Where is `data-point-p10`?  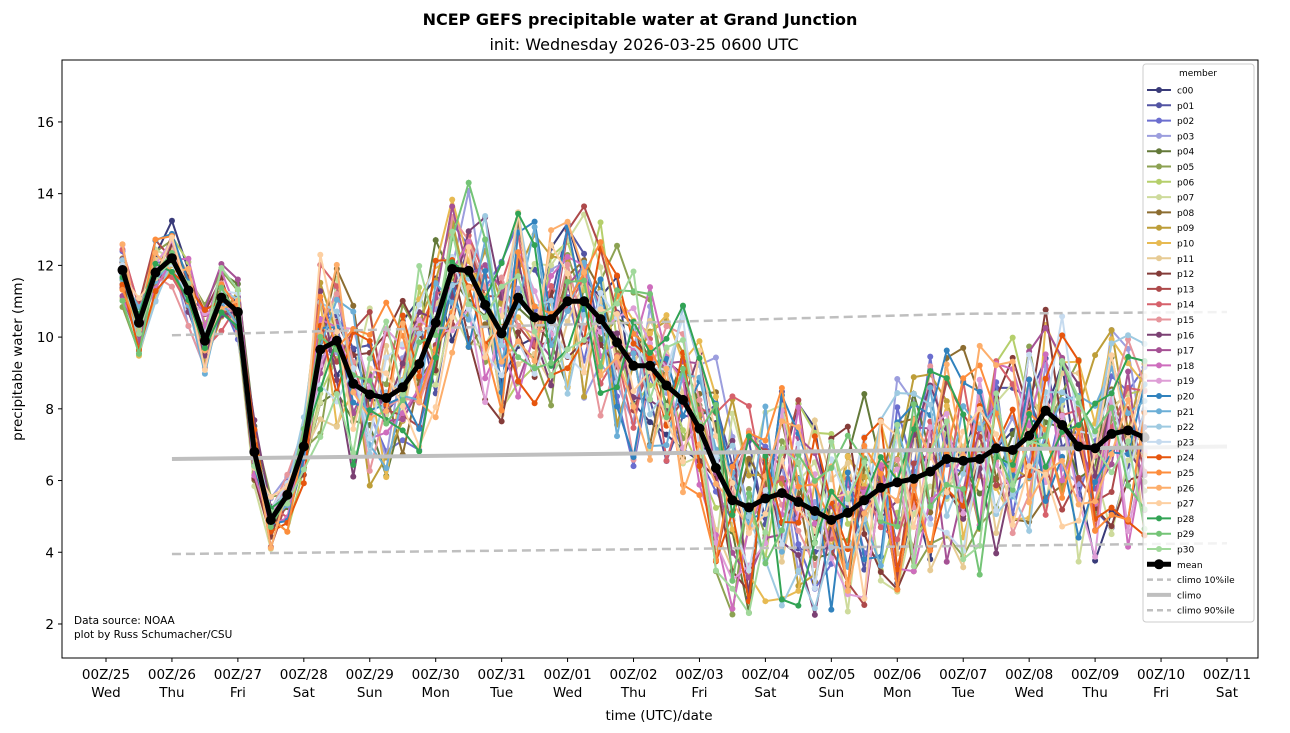
data-point-p10 is located at coordinates (650, 333).